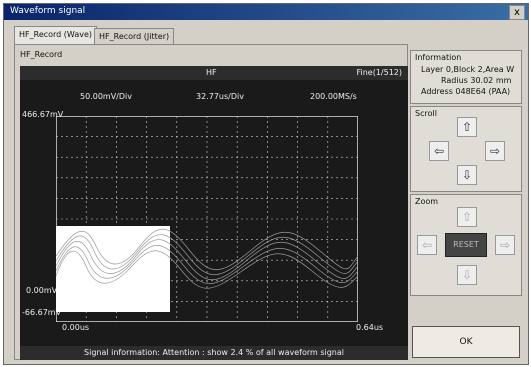 The height and width of the screenshot is (367, 531). I want to click on scroll-right-icon: ⇨, so click(495, 151).